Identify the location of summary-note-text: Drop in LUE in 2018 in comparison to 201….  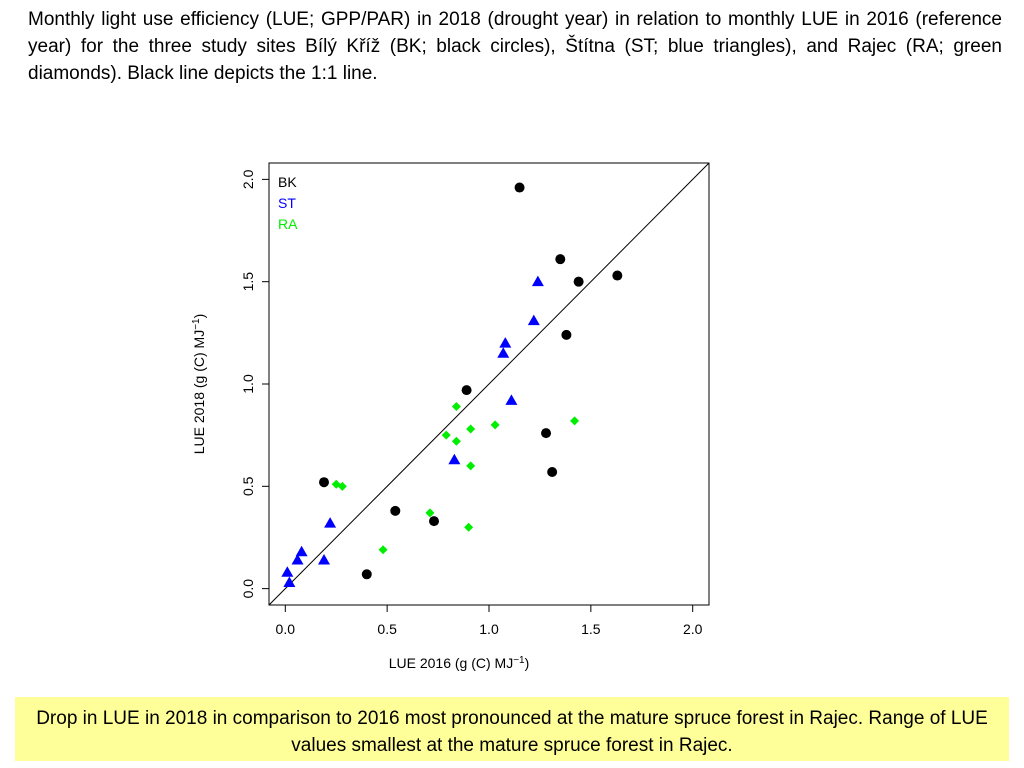
(512, 732).